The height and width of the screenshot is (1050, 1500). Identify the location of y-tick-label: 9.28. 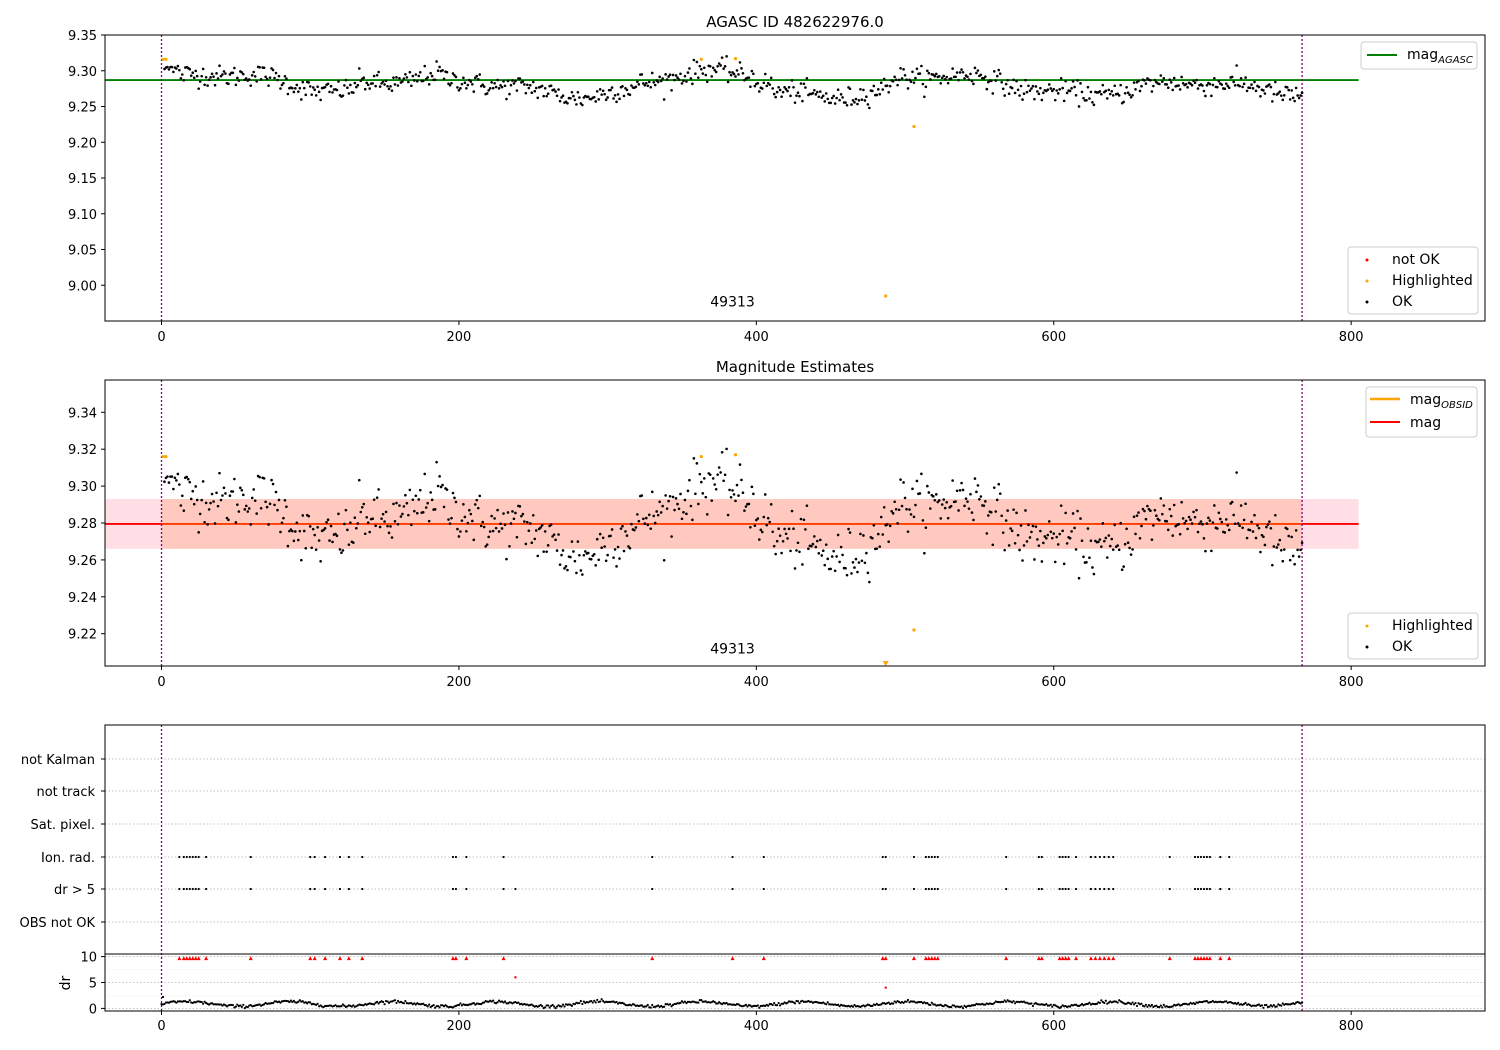
(82, 524).